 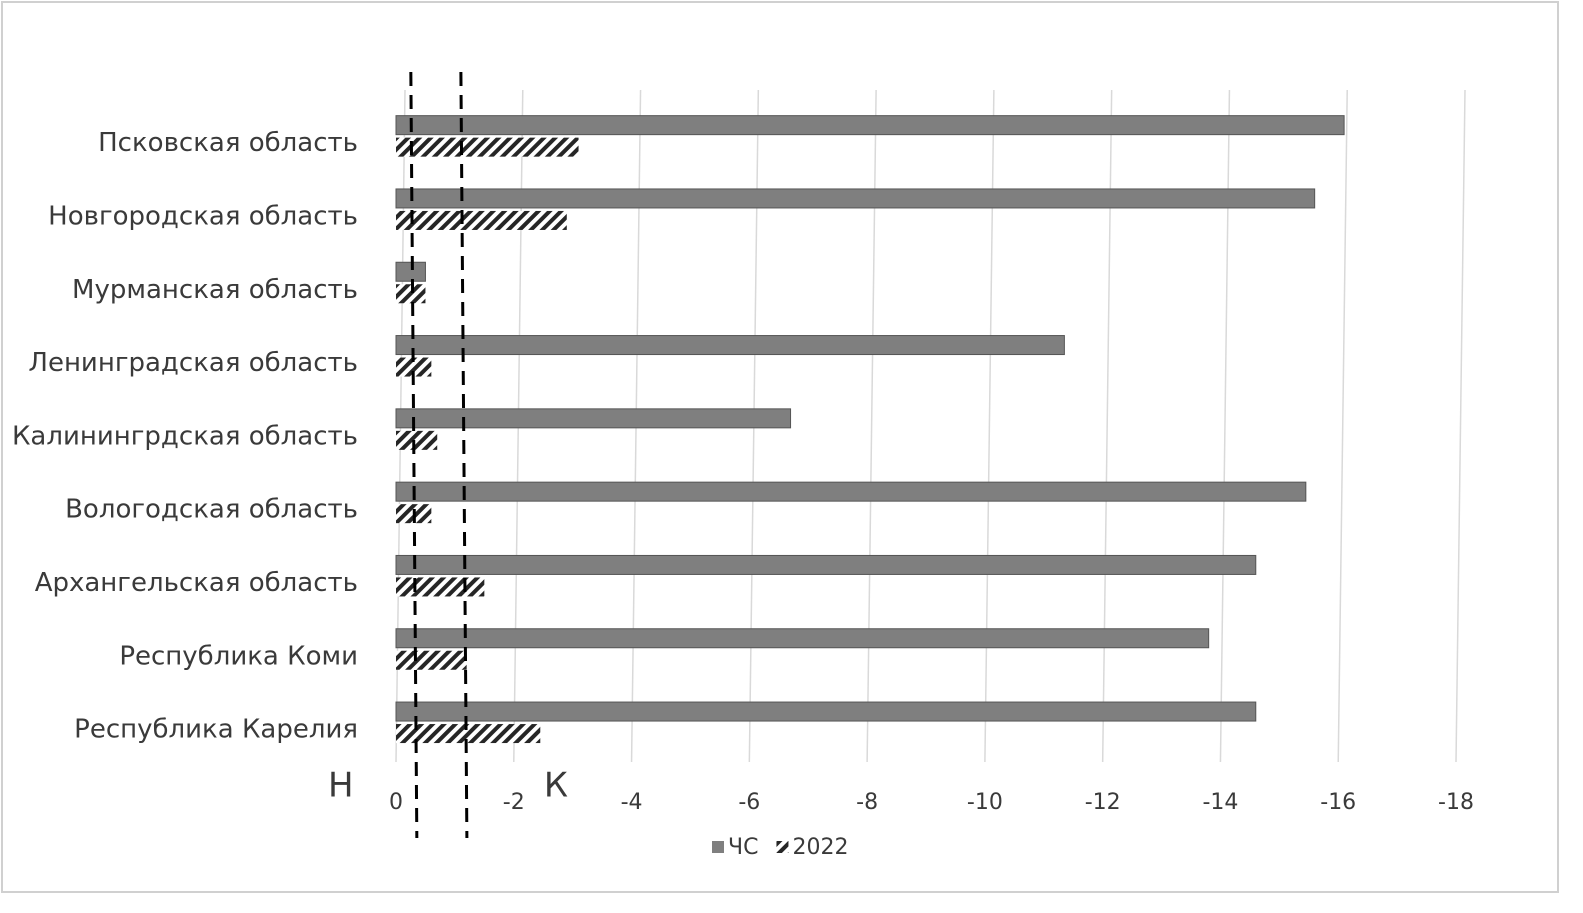 I want to click on y-tick-label: Архангельская область, so click(x=196, y=583).